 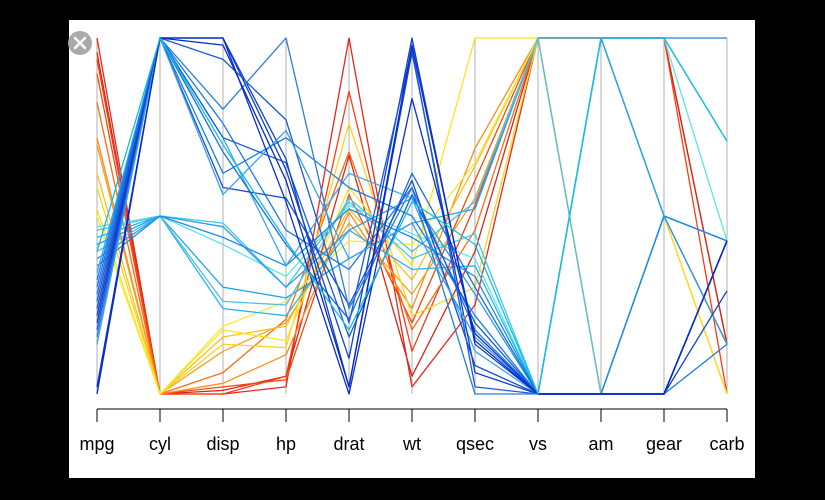 What do you see at coordinates (664, 444) in the screenshot?
I see `axis-label-gear: gear` at bounding box center [664, 444].